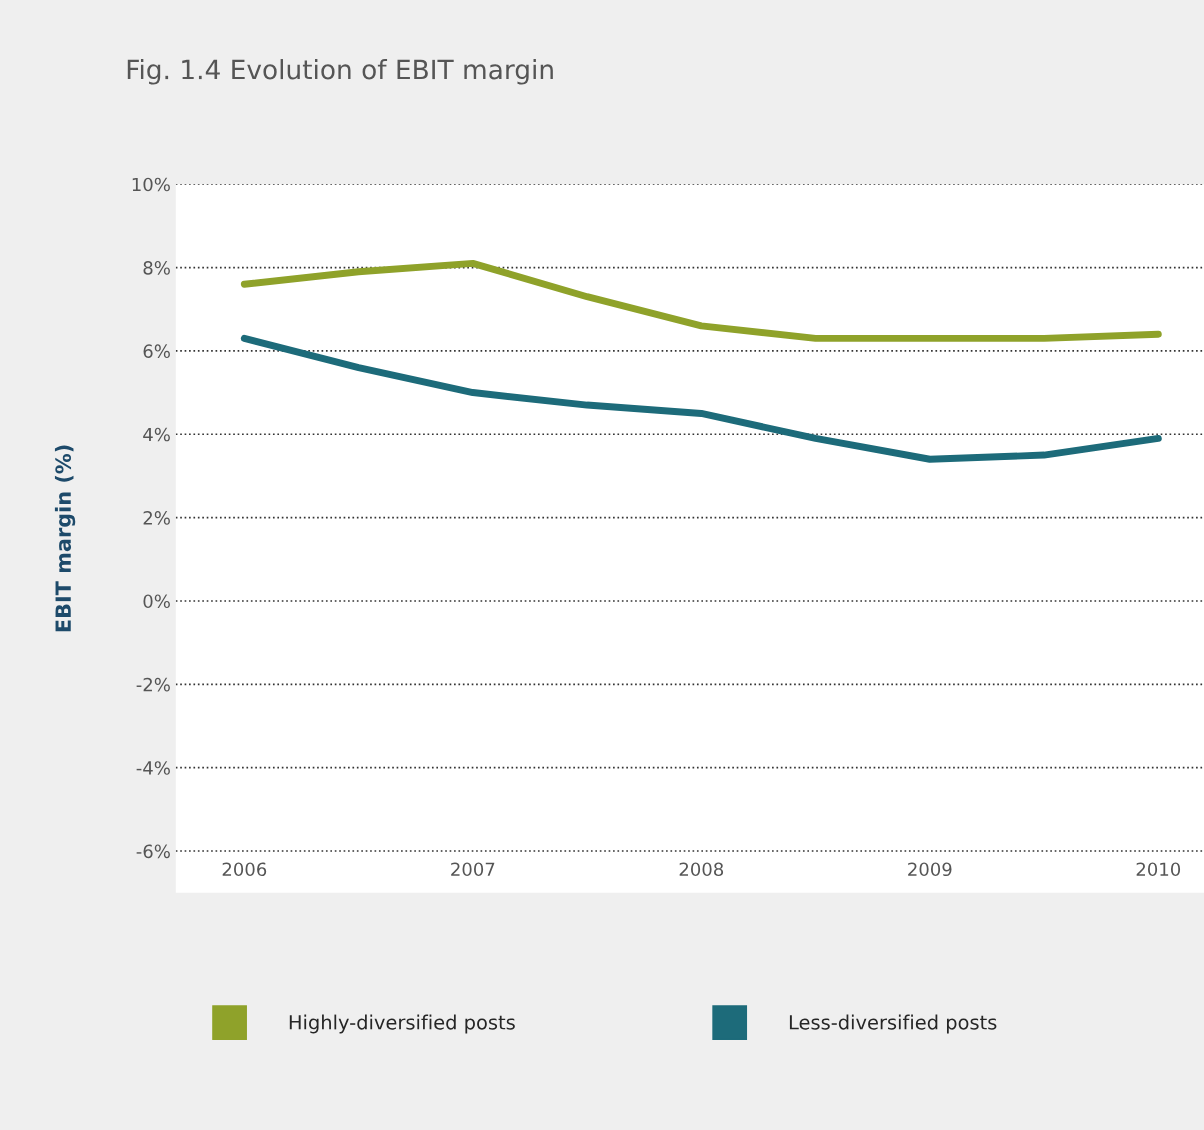 The height and width of the screenshot is (1130, 1204). Describe the element at coordinates (701, 869) in the screenshot. I see `x-tick-label: 2008` at that location.